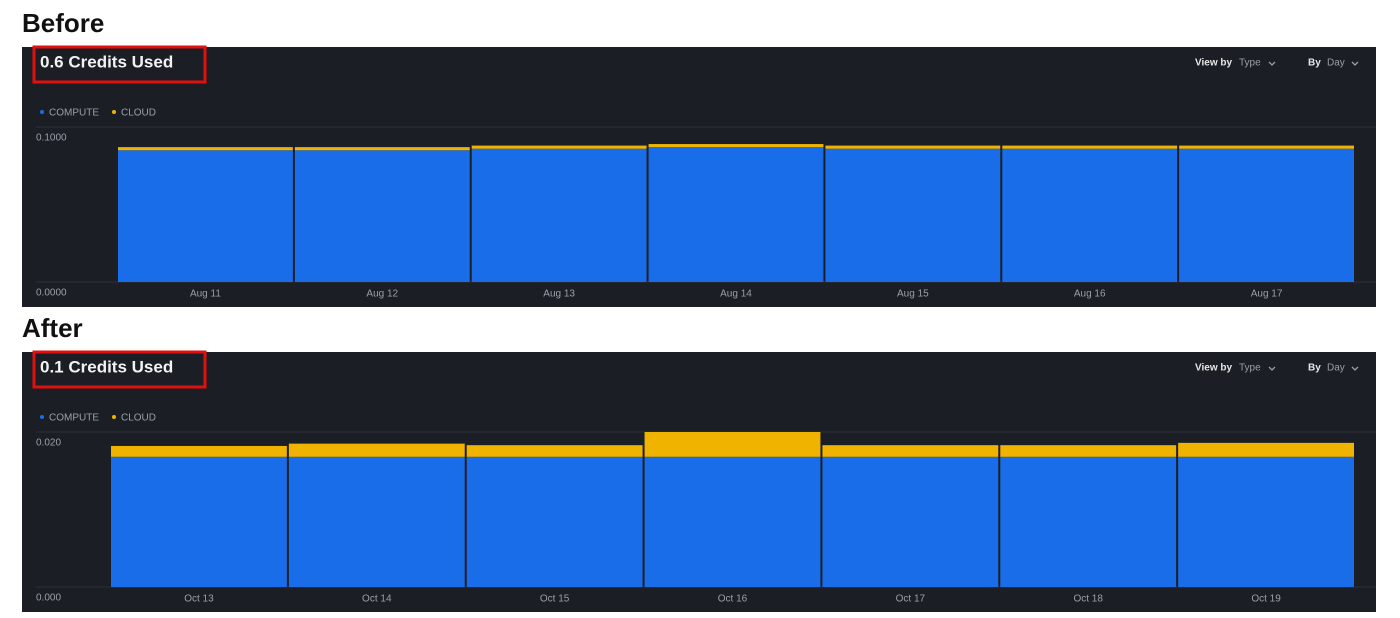 The height and width of the screenshot is (618, 1400). Describe the element at coordinates (559, 294) in the screenshot. I see `x-tick-label: Aug 13` at that location.